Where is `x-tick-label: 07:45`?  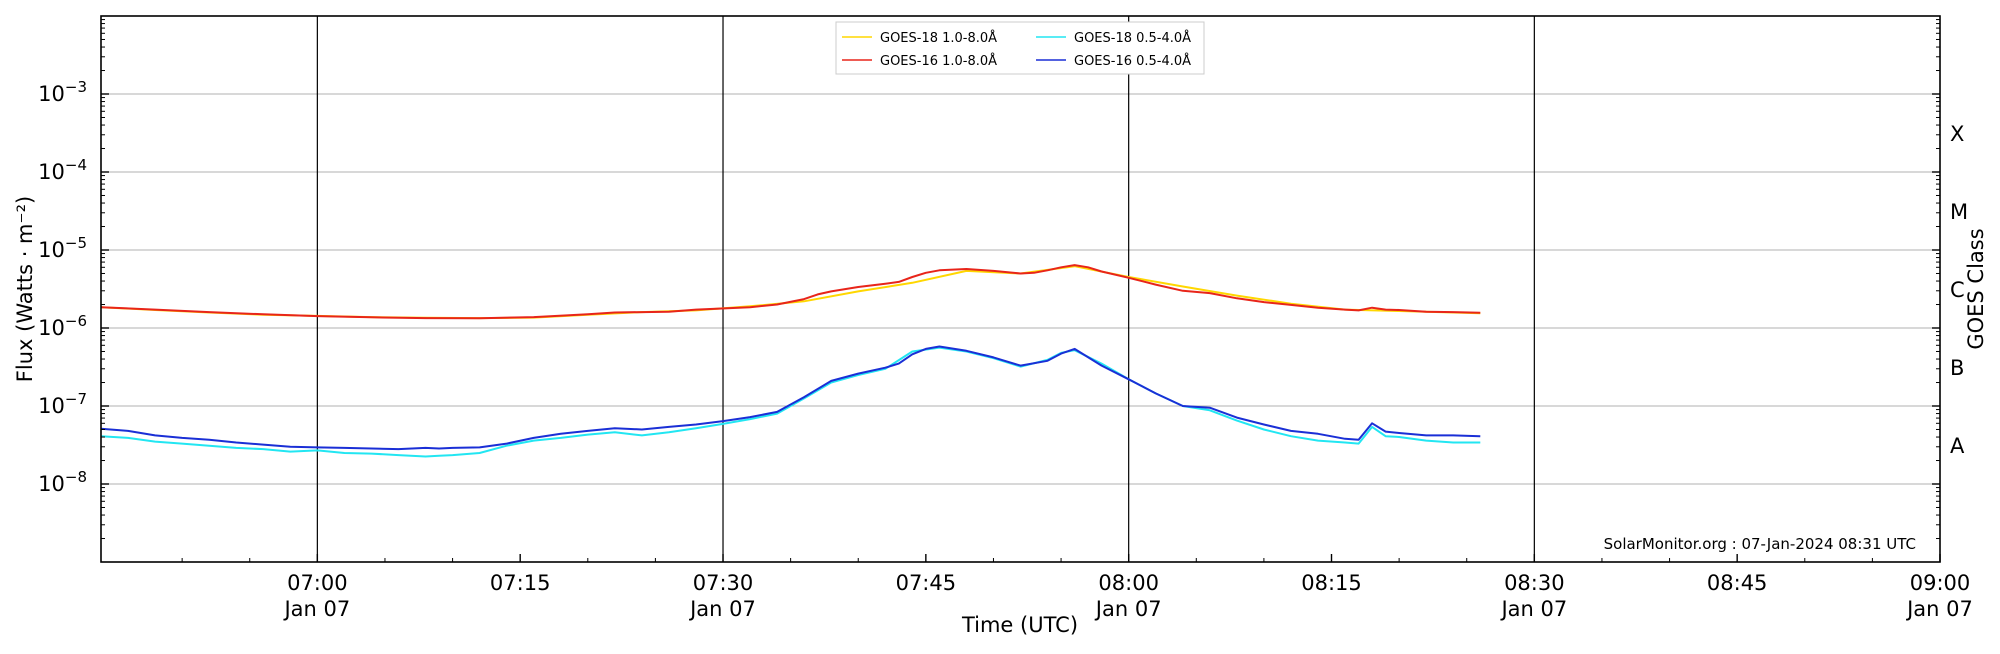 x-tick-label: 07:45 is located at coordinates (926, 583).